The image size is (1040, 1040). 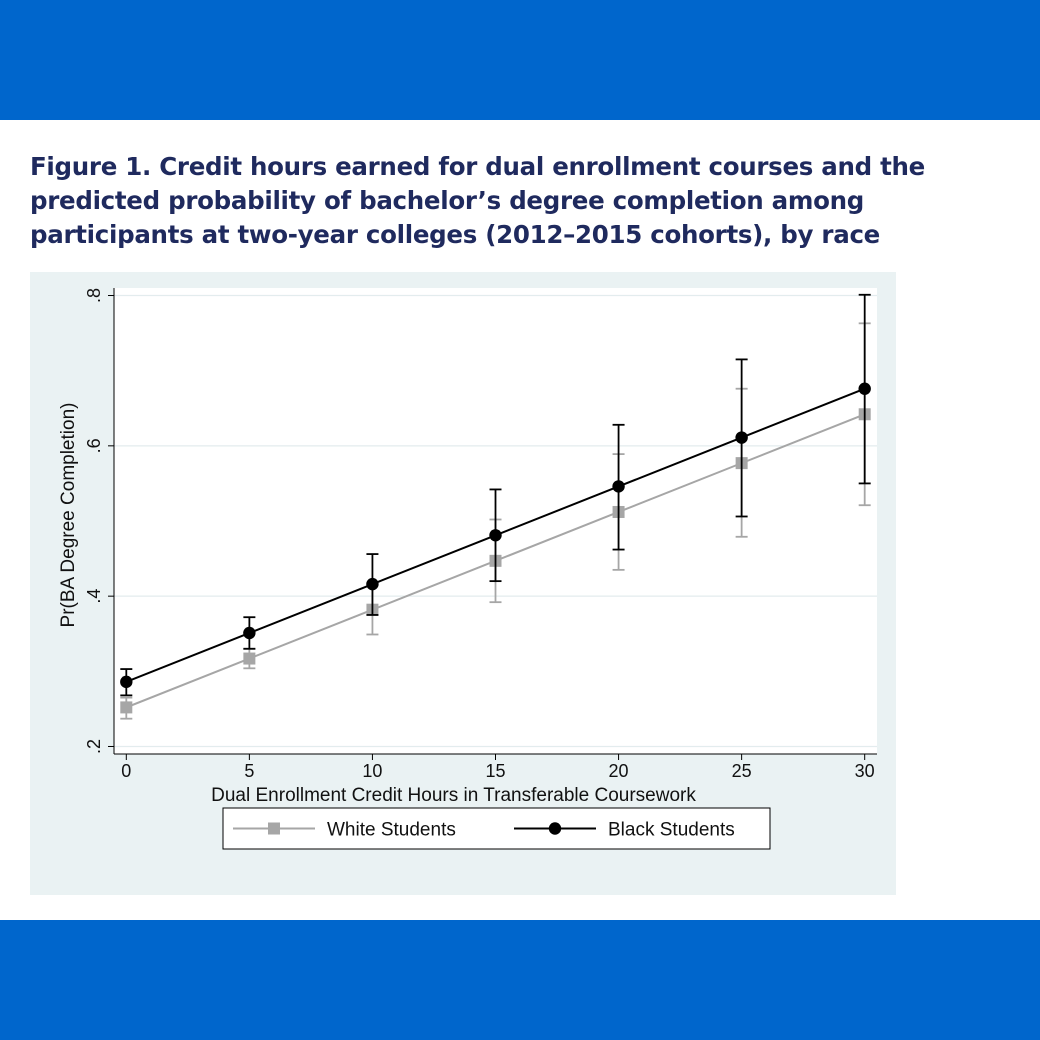 I want to click on x-tick-label: 20, so click(x=619, y=771).